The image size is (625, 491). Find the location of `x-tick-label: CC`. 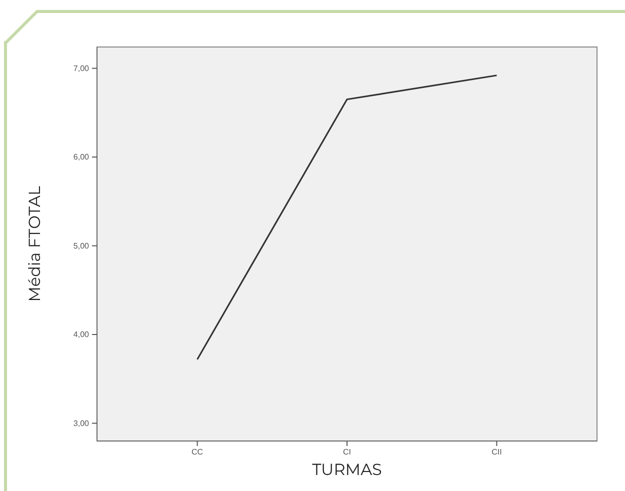

x-tick-label: CC is located at coordinates (198, 452).